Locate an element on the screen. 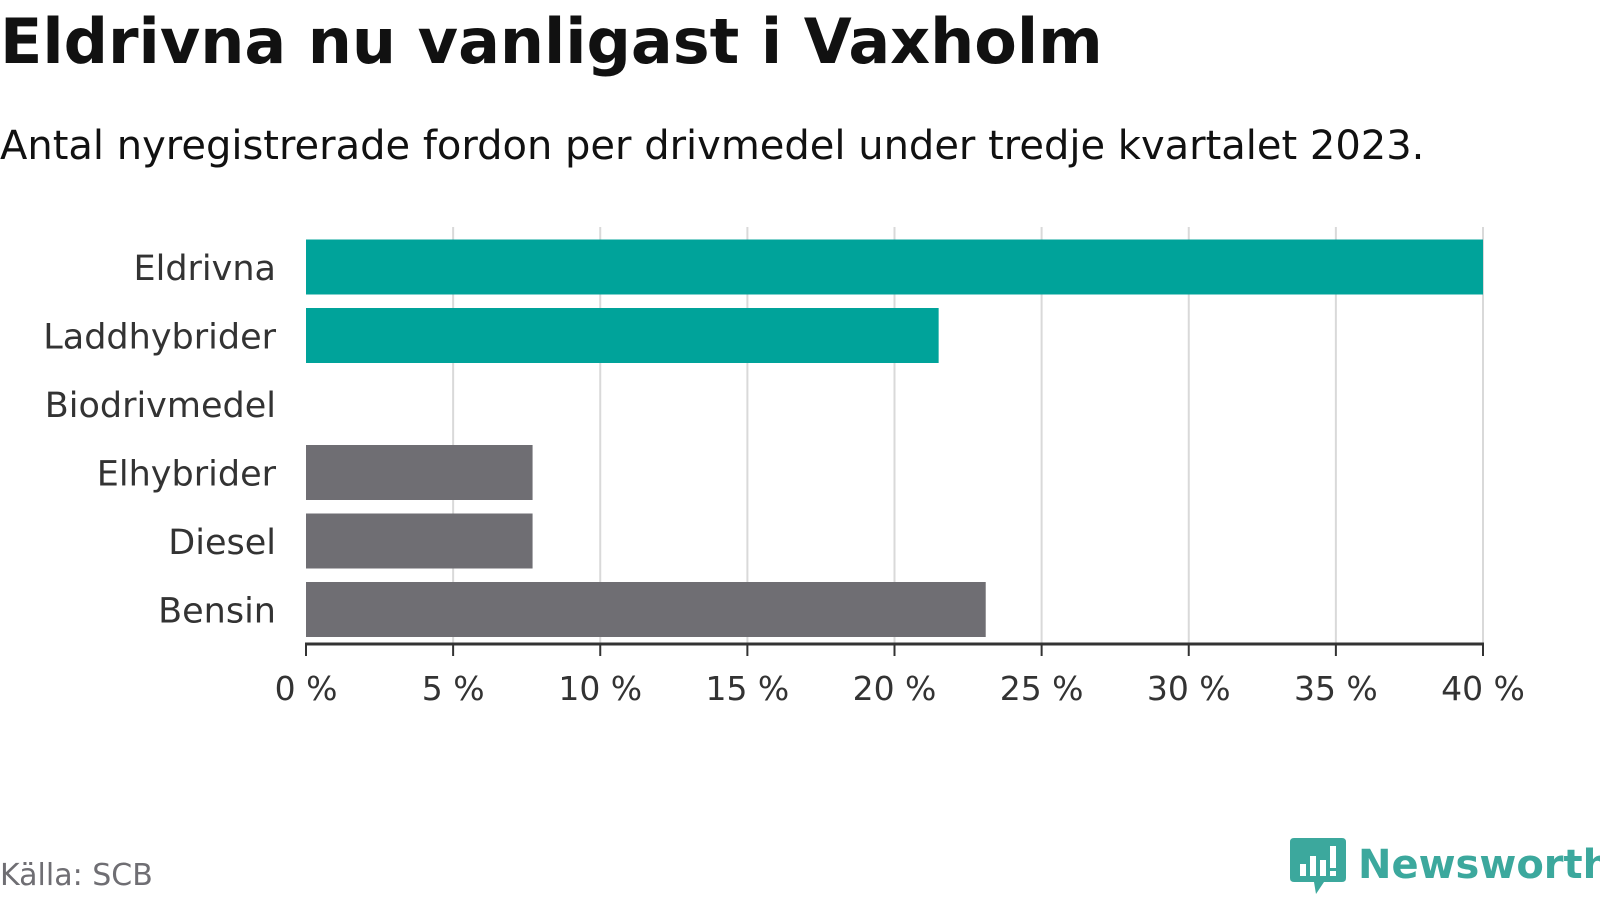  brand-name: Newsworthy is located at coordinates (1479, 865).